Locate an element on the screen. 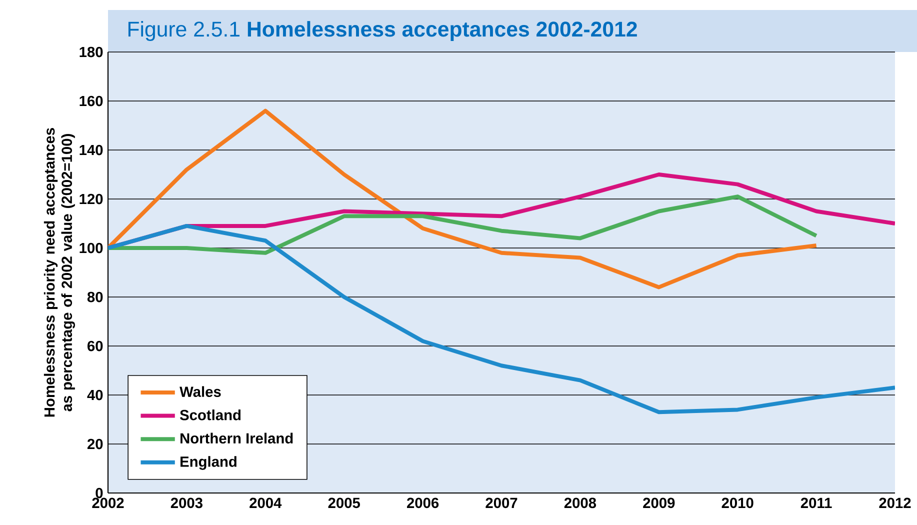 The image size is (917, 525). y-tick-label: 60 is located at coordinates (95, 346).